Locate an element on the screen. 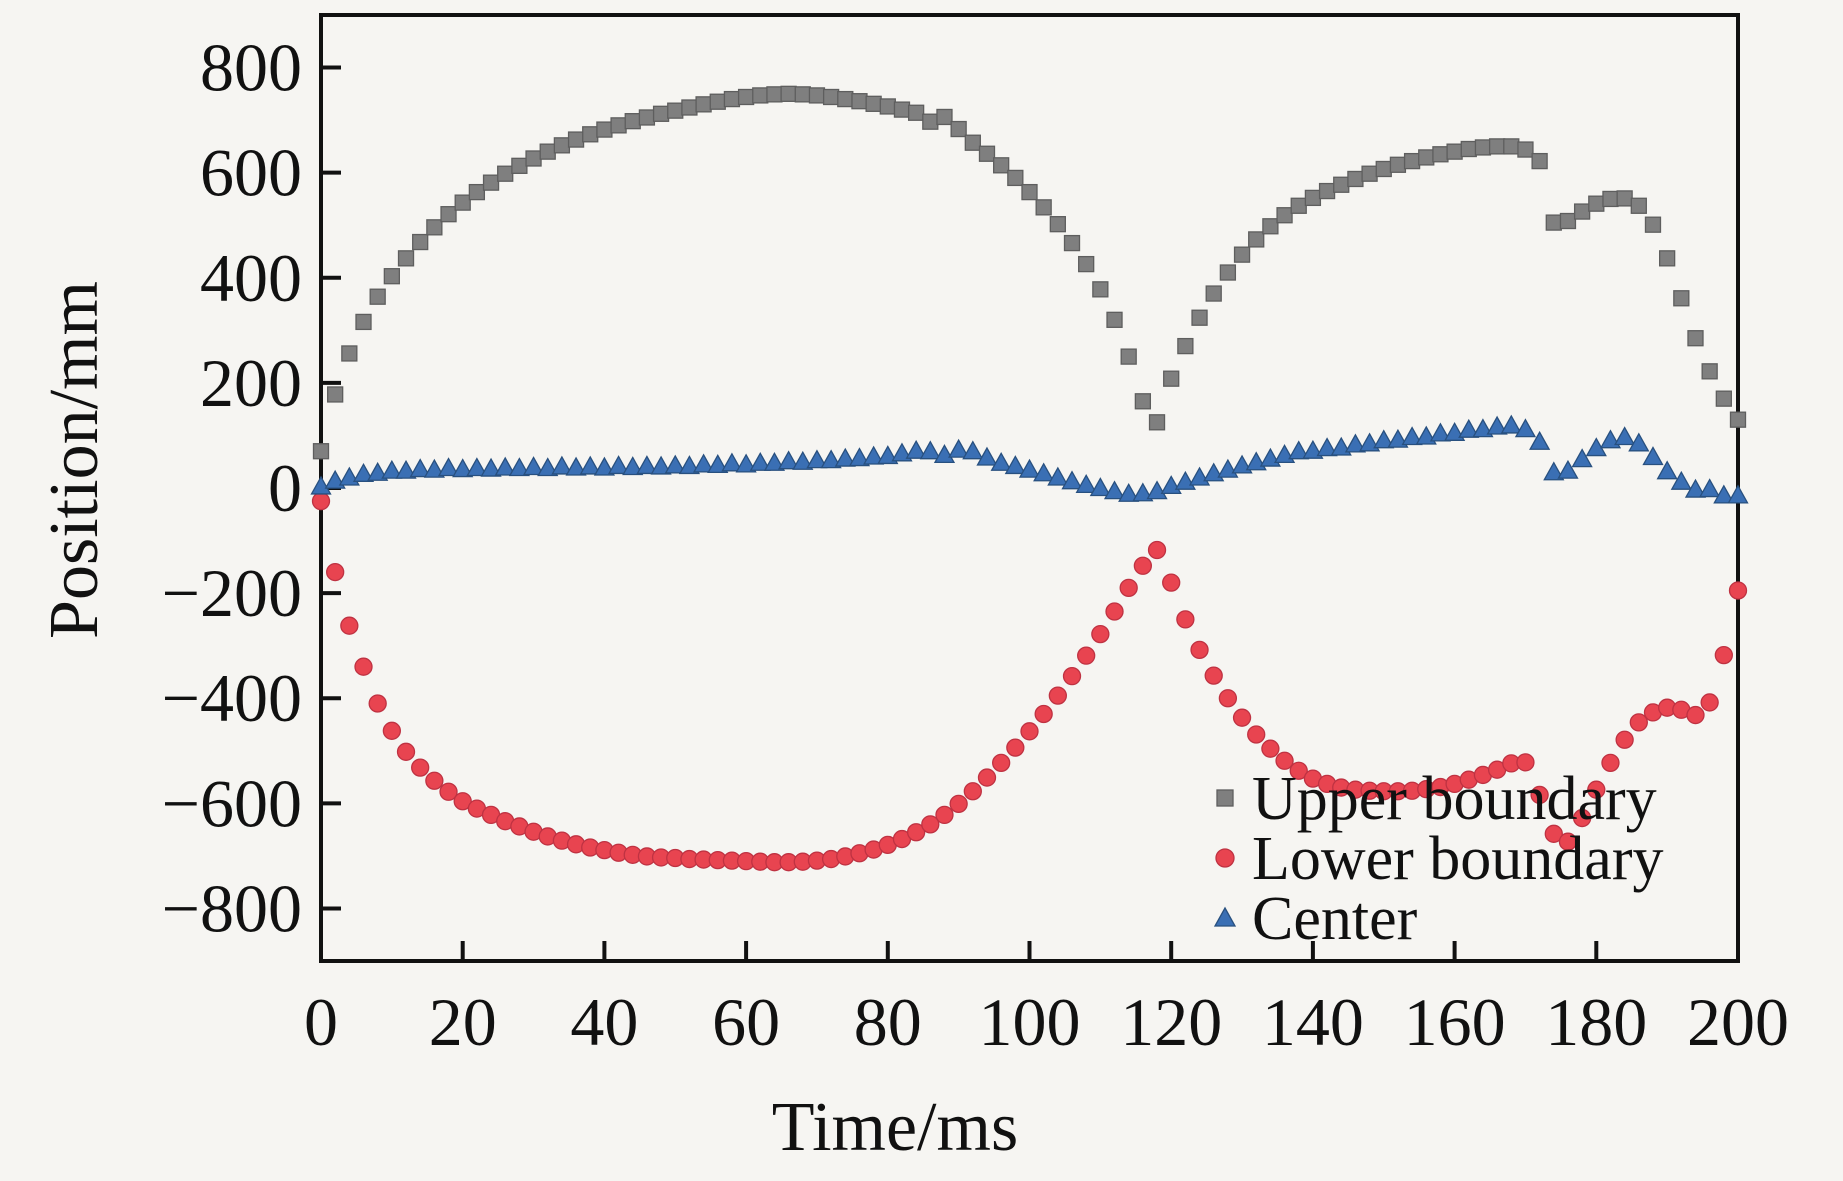  x-tick-label: 60 is located at coordinates (746, 1022).